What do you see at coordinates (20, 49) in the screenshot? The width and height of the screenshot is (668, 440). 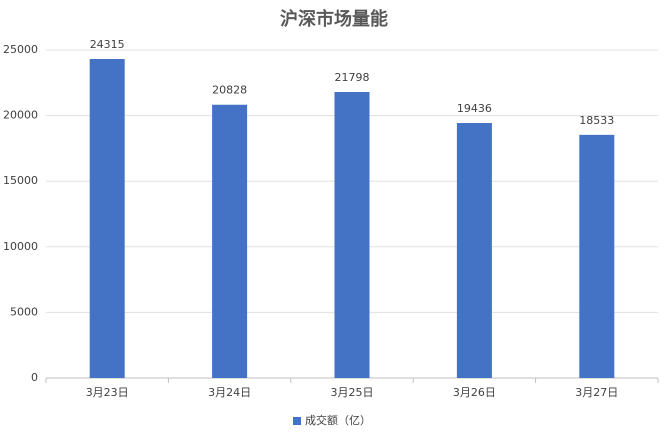 I see `y-tick-label: 25000` at bounding box center [20, 49].